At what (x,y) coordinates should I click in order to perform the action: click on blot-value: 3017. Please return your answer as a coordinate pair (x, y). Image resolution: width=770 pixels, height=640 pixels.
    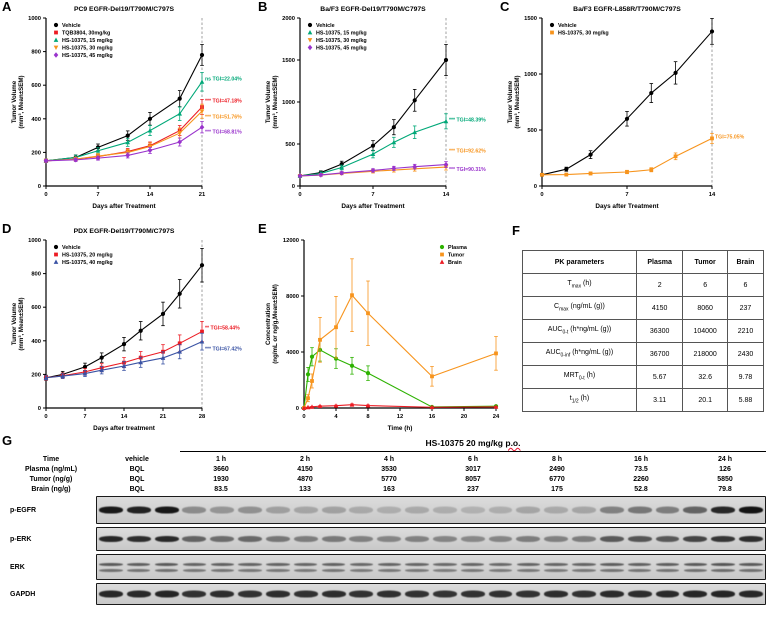
    Looking at the image, I should click on (473, 469).